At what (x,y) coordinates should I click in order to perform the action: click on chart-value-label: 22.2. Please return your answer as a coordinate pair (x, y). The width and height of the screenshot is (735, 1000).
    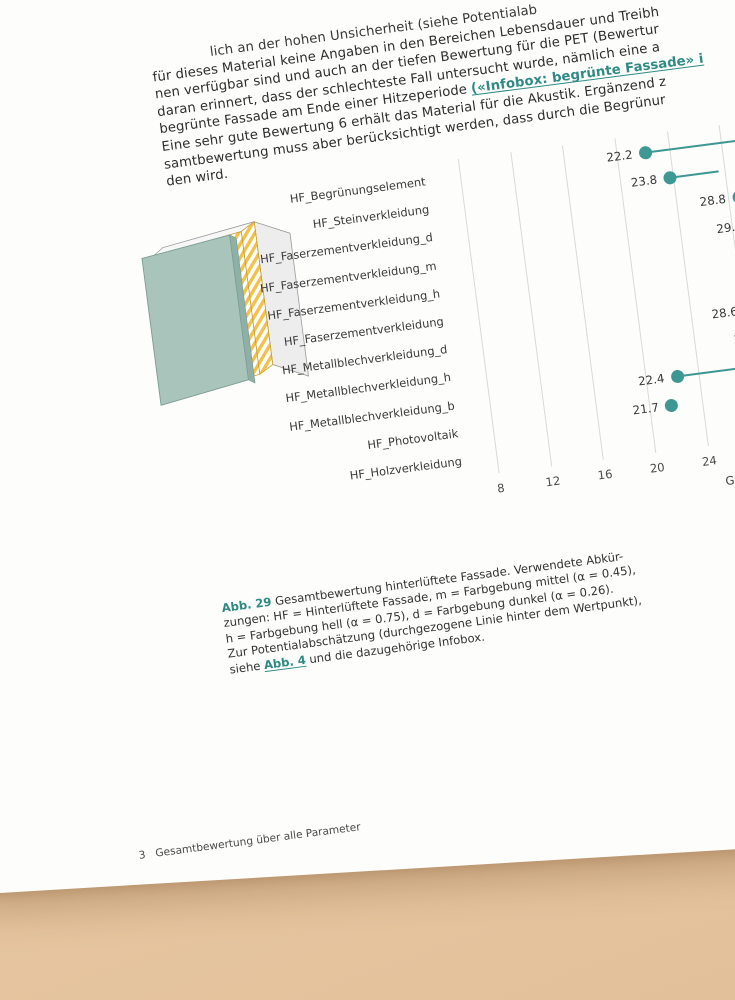
    Looking at the image, I should click on (619, 156).